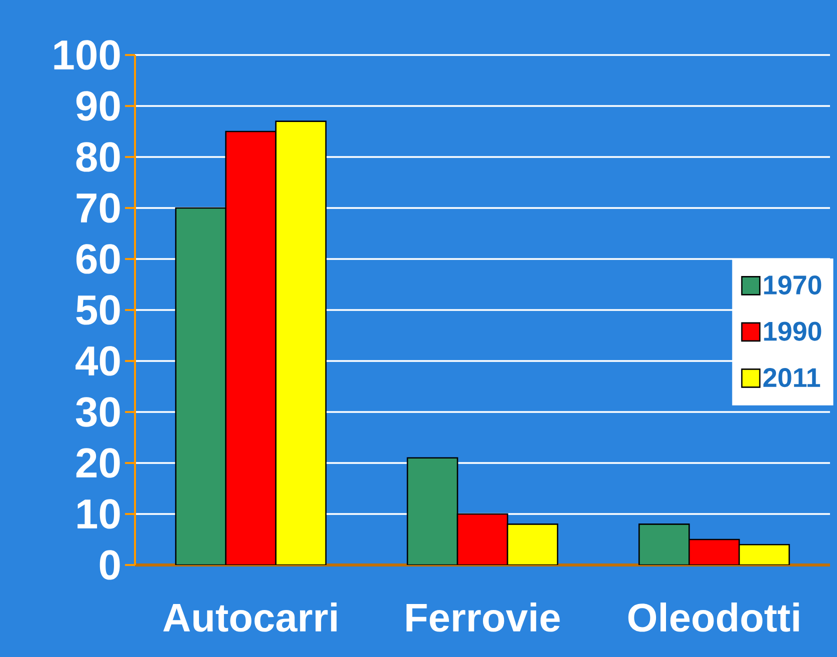  What do you see at coordinates (98, 259) in the screenshot?
I see `y-tick-label: 60` at bounding box center [98, 259].